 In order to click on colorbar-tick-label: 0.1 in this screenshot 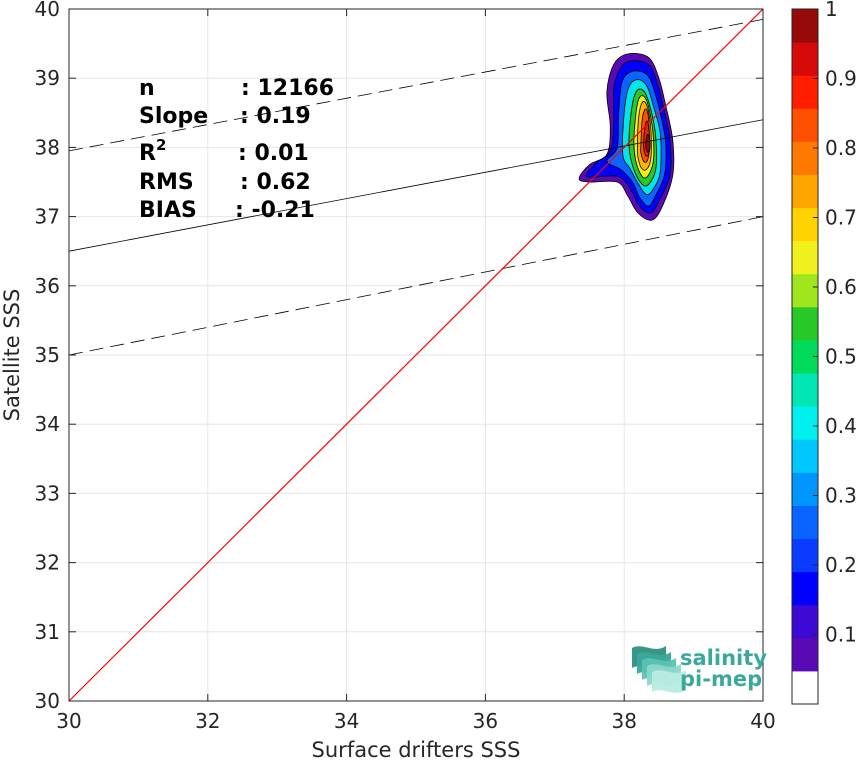, I will do `click(841, 635)`.